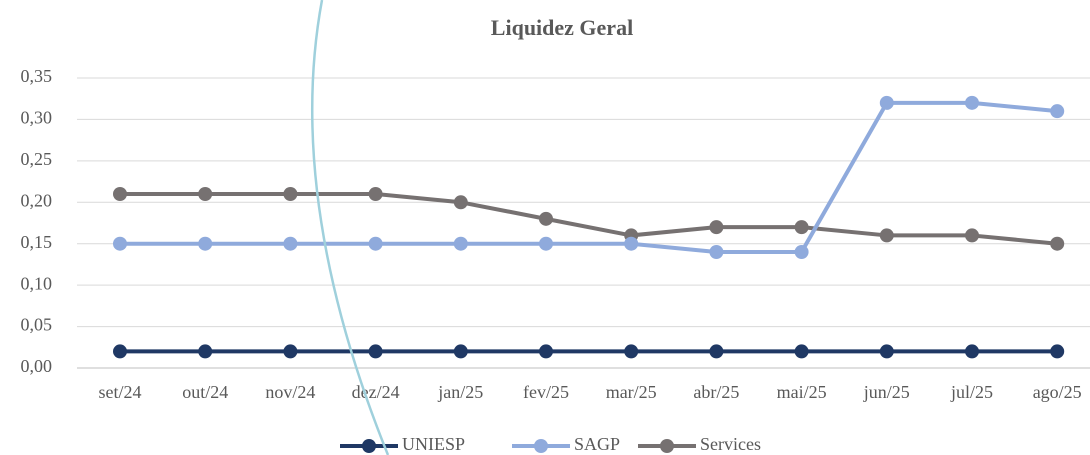  What do you see at coordinates (37, 283) in the screenshot?
I see `y-tick-label: 0,10` at bounding box center [37, 283].